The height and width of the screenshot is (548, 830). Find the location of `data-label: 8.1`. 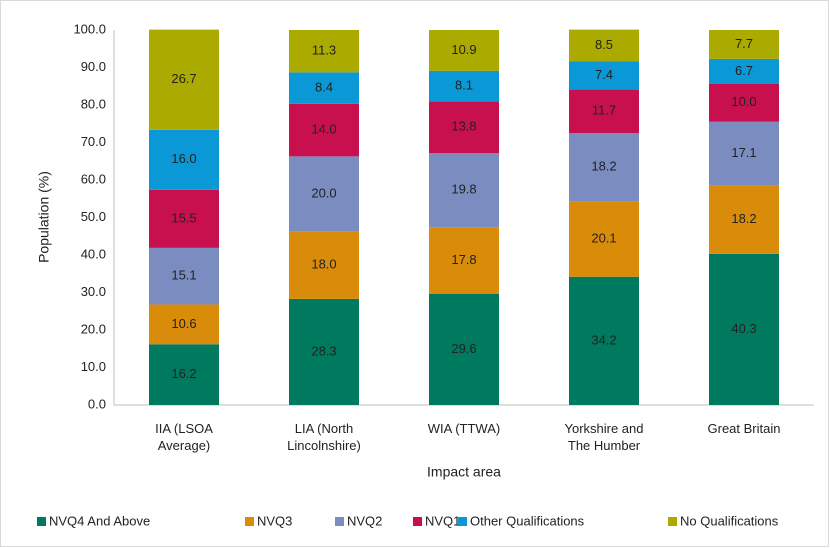

data-label: 8.1 is located at coordinates (464, 85).